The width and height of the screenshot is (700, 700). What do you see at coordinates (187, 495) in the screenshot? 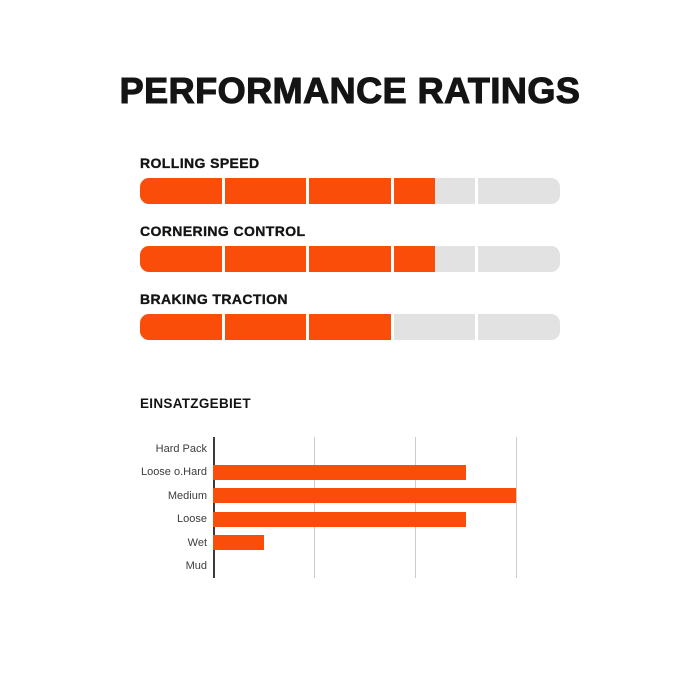
I see `chart-category-label: Medium` at bounding box center [187, 495].